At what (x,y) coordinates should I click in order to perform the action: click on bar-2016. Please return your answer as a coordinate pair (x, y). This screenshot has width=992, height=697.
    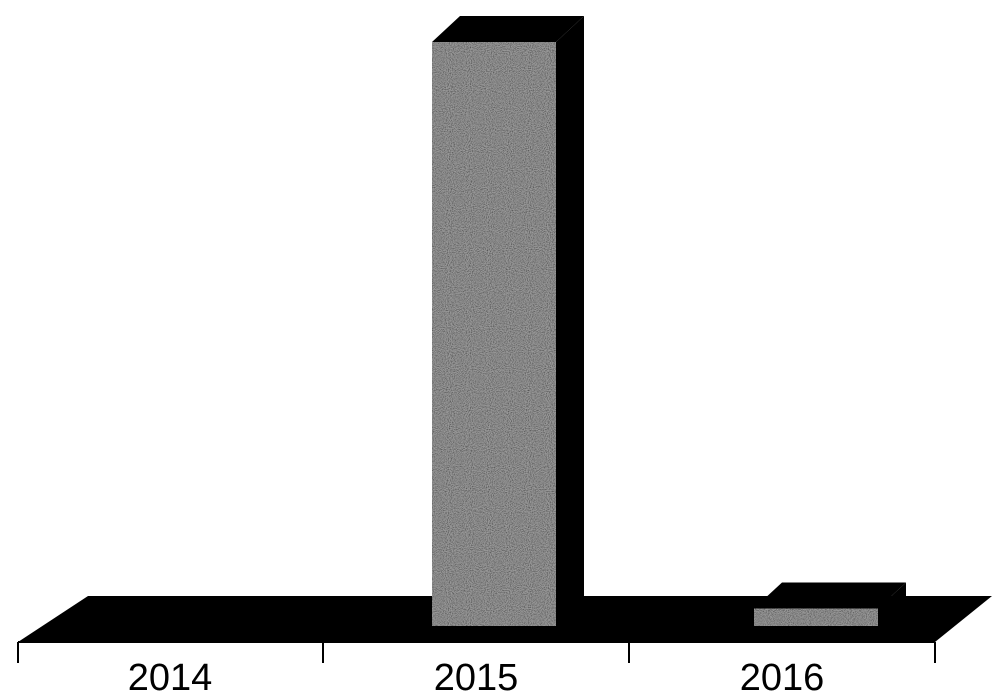
    Looking at the image, I should click on (830, 604).